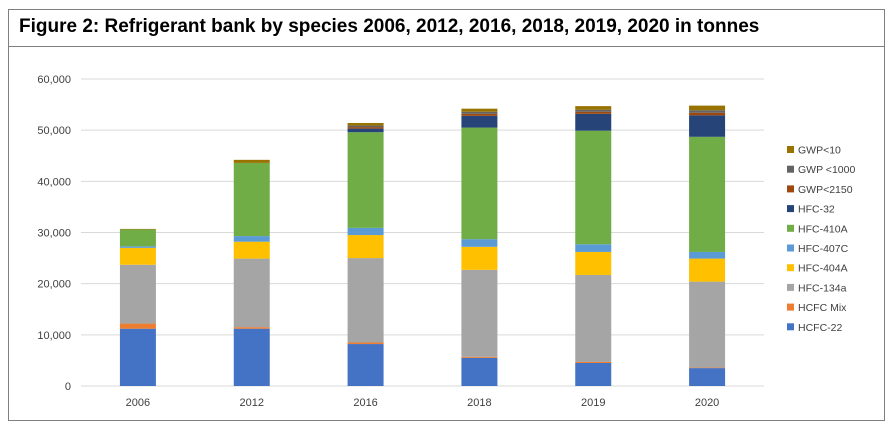  What do you see at coordinates (822, 288) in the screenshot?
I see `legend-label: HFC-134a` at bounding box center [822, 288].